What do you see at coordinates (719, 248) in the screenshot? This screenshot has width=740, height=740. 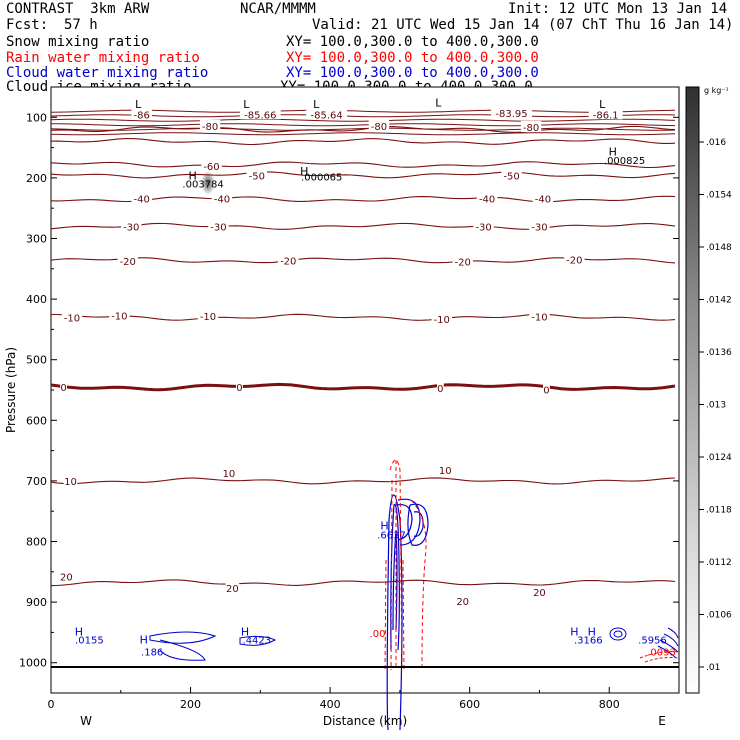 I see `colorbar-tick-label: .0148` at bounding box center [719, 248].